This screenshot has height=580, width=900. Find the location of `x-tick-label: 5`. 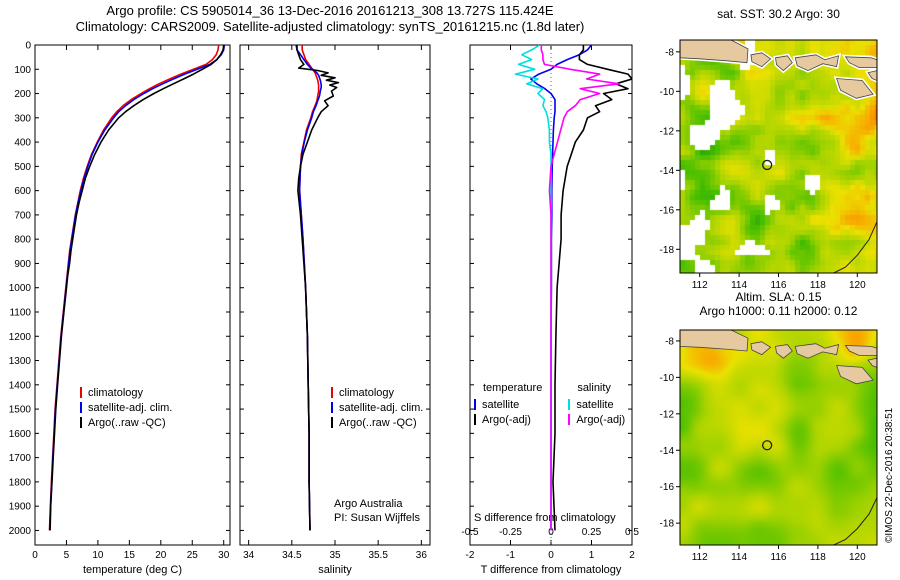

x-tick-label: 5 is located at coordinates (67, 555).